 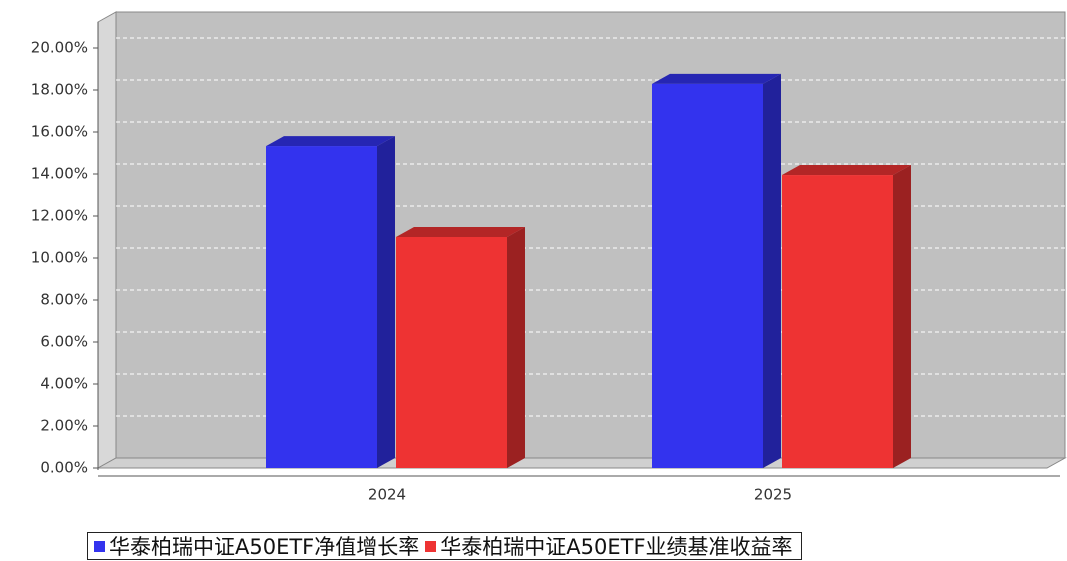 I want to click on legend-item: 华泰柏瑞中证A50ETF业绩基准收益率, so click(x=608, y=546).